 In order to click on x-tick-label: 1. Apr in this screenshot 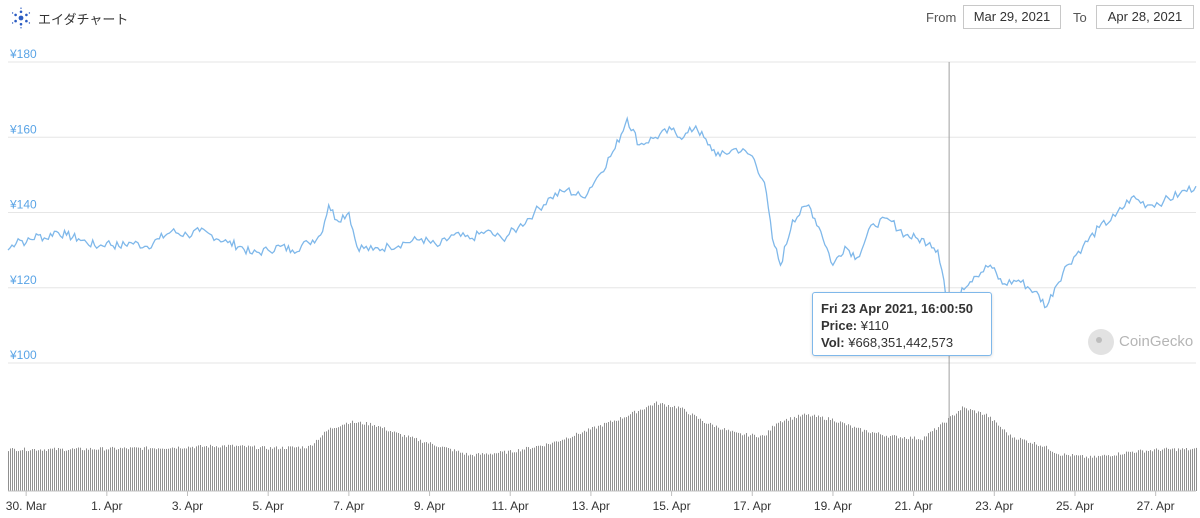, I will do `click(106, 506)`.